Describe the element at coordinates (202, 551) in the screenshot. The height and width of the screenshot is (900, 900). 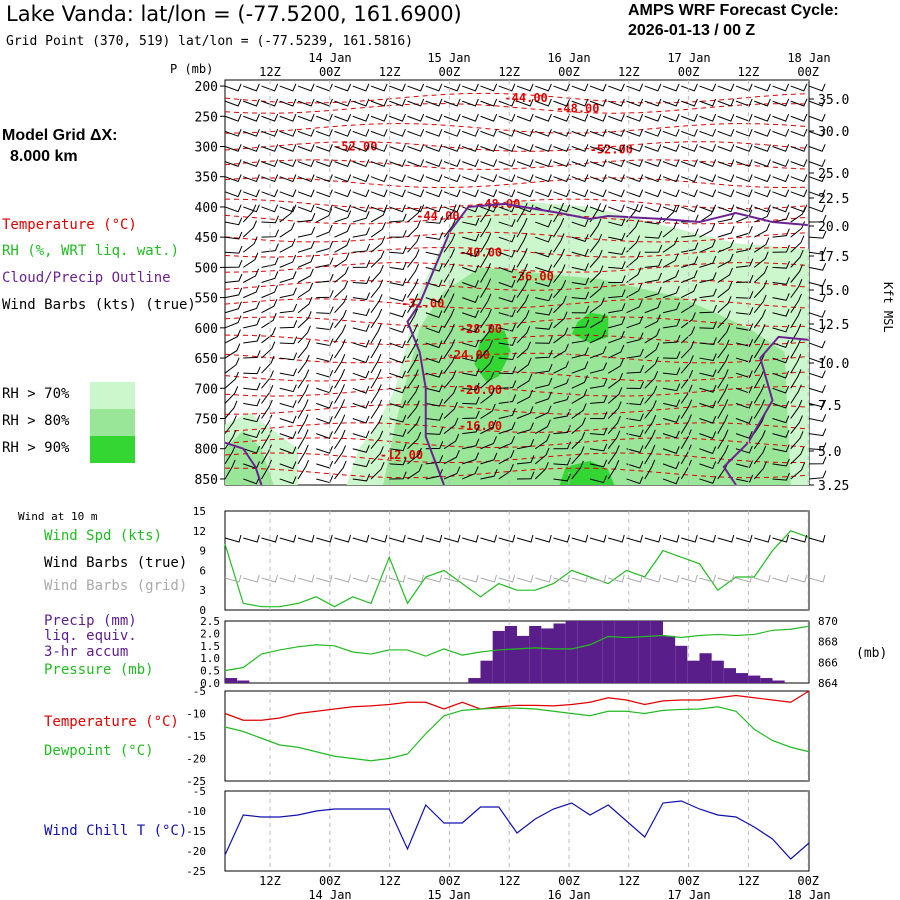
I see `wind-tick-label: 9` at that location.